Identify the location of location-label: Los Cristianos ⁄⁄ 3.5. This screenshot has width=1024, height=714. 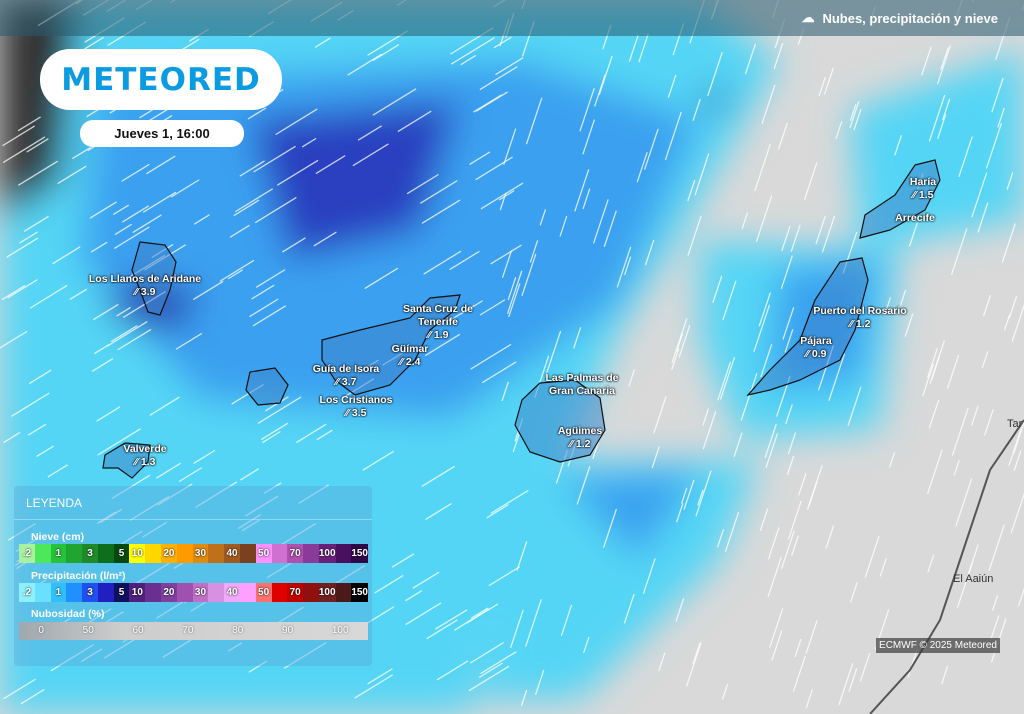
(356, 407).